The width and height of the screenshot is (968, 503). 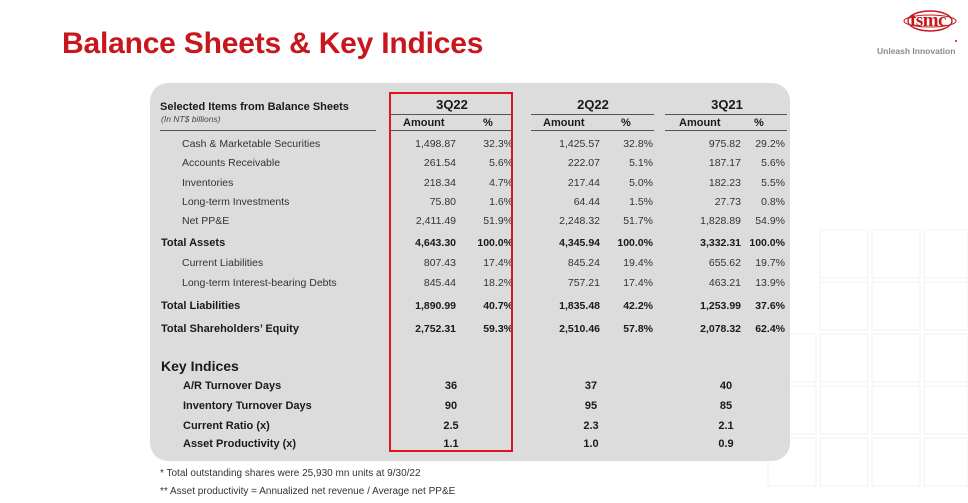 What do you see at coordinates (724, 283) in the screenshot?
I see `amount-cell: 463.21` at bounding box center [724, 283].